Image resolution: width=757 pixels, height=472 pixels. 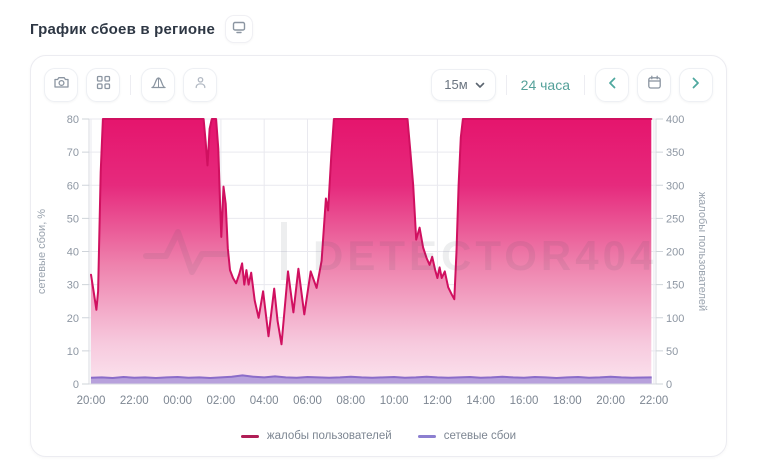 I want to click on area-chart-icon, so click(x=158, y=85).